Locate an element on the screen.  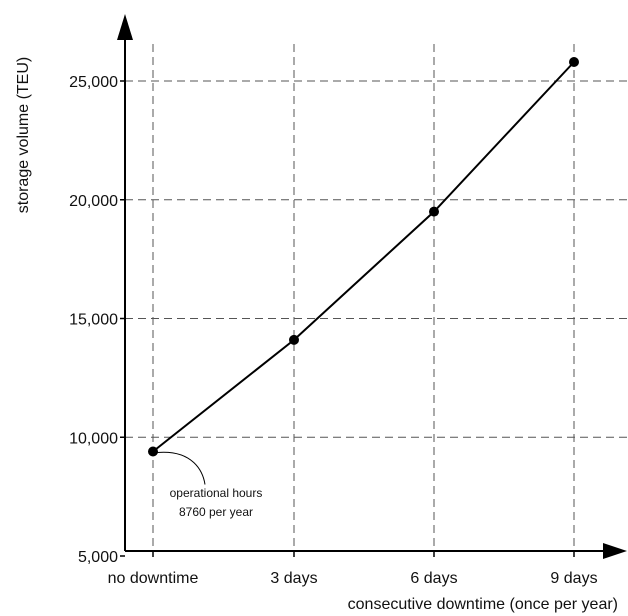
x-ticks: no downtime 3 days 6 days 9 days is located at coordinates (353, 569).